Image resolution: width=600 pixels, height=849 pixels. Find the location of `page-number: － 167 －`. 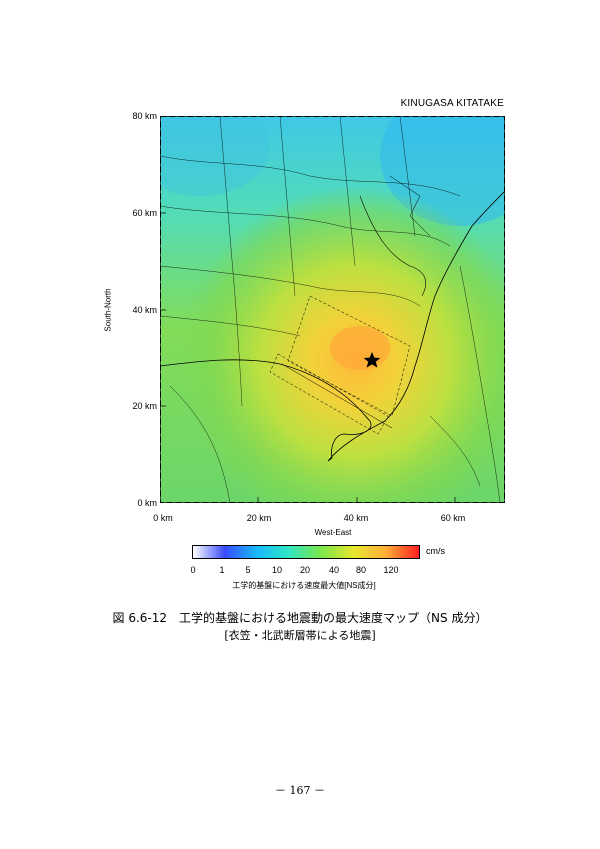

page-number: － 167 － is located at coordinates (300, 790).